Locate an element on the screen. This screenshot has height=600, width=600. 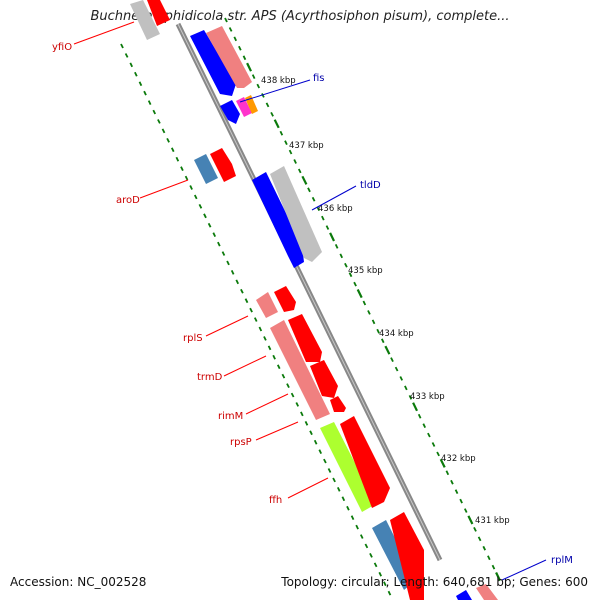
feature-lime-ffh is located at coordinates (348, 467).